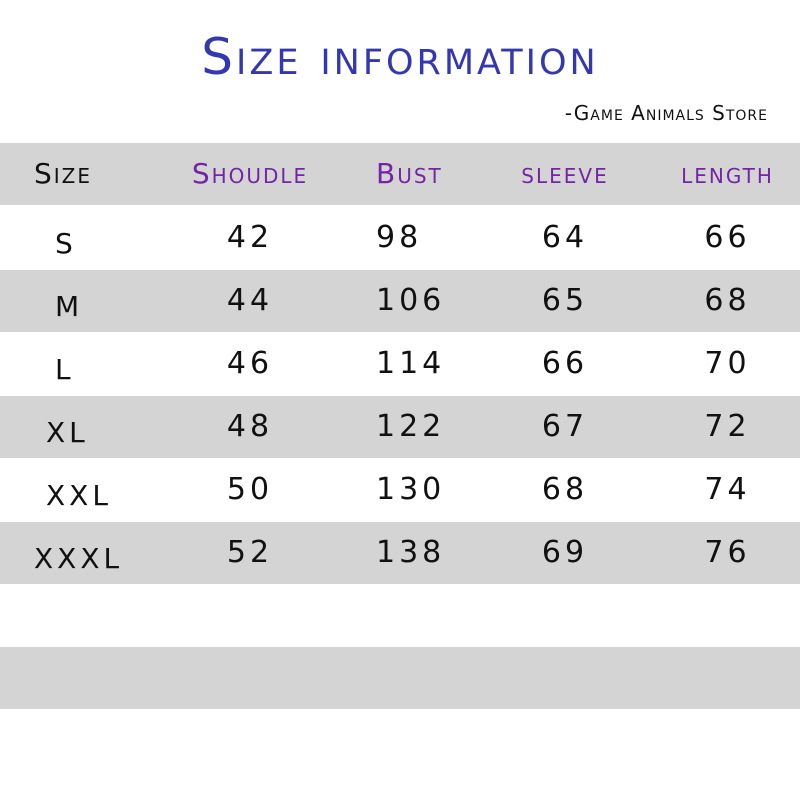  I want to click on table-header: Size Shoudle Bust sleeve length, so click(400, 174).